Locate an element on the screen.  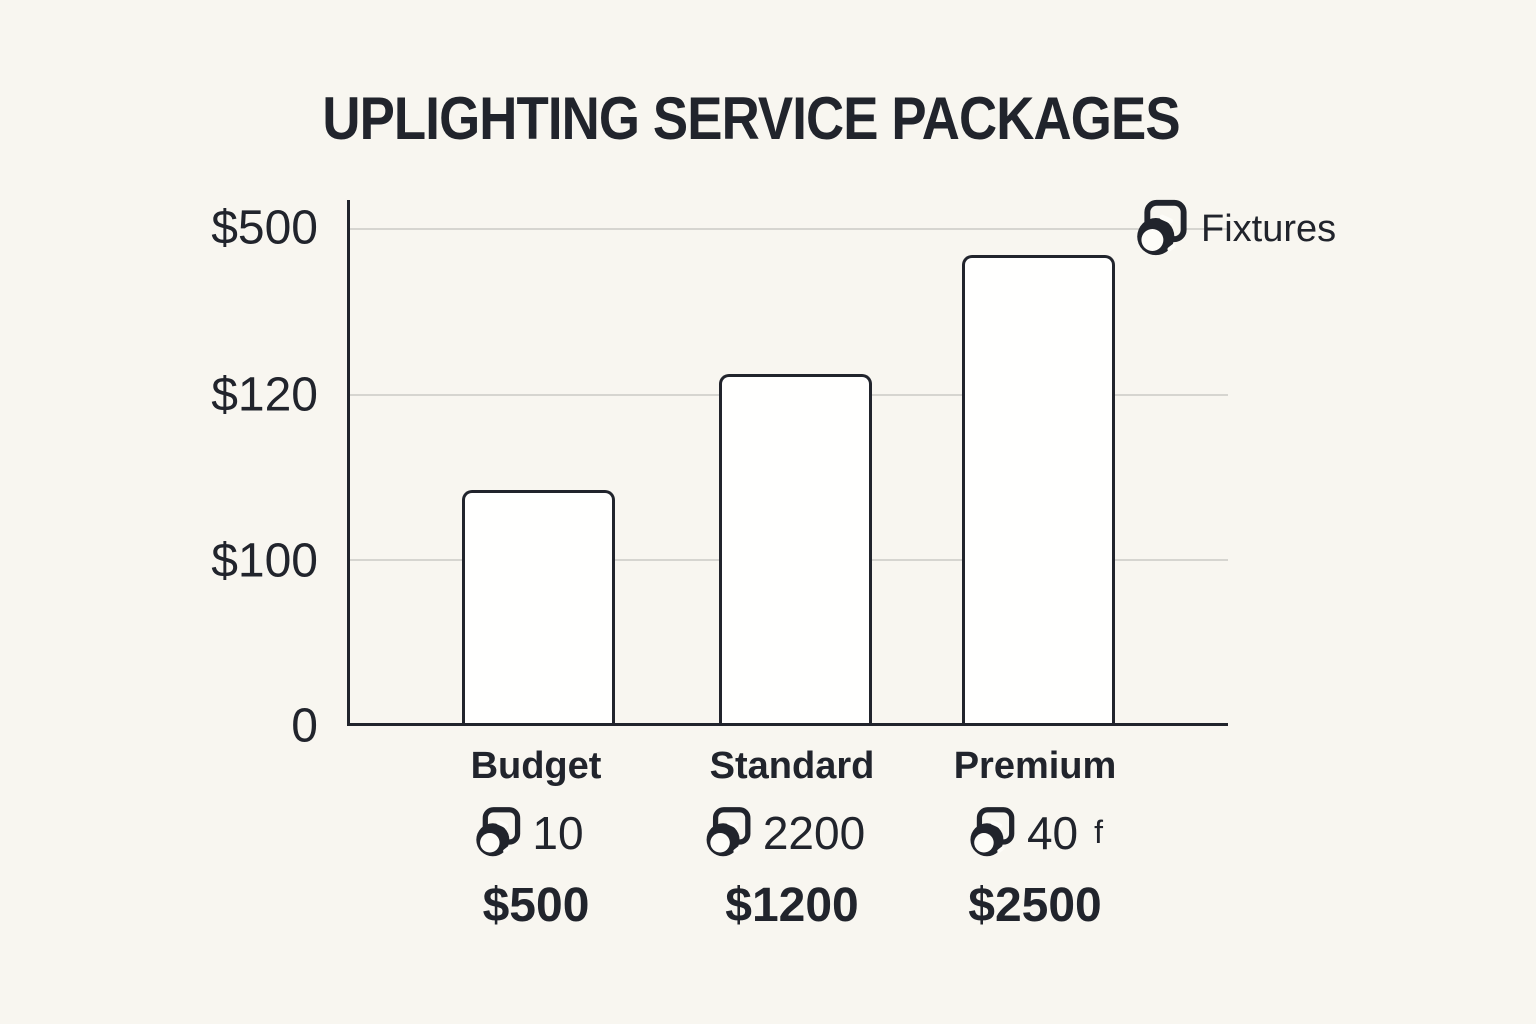
package-fixtures-row: 40 f is located at coordinates (1035, 833).